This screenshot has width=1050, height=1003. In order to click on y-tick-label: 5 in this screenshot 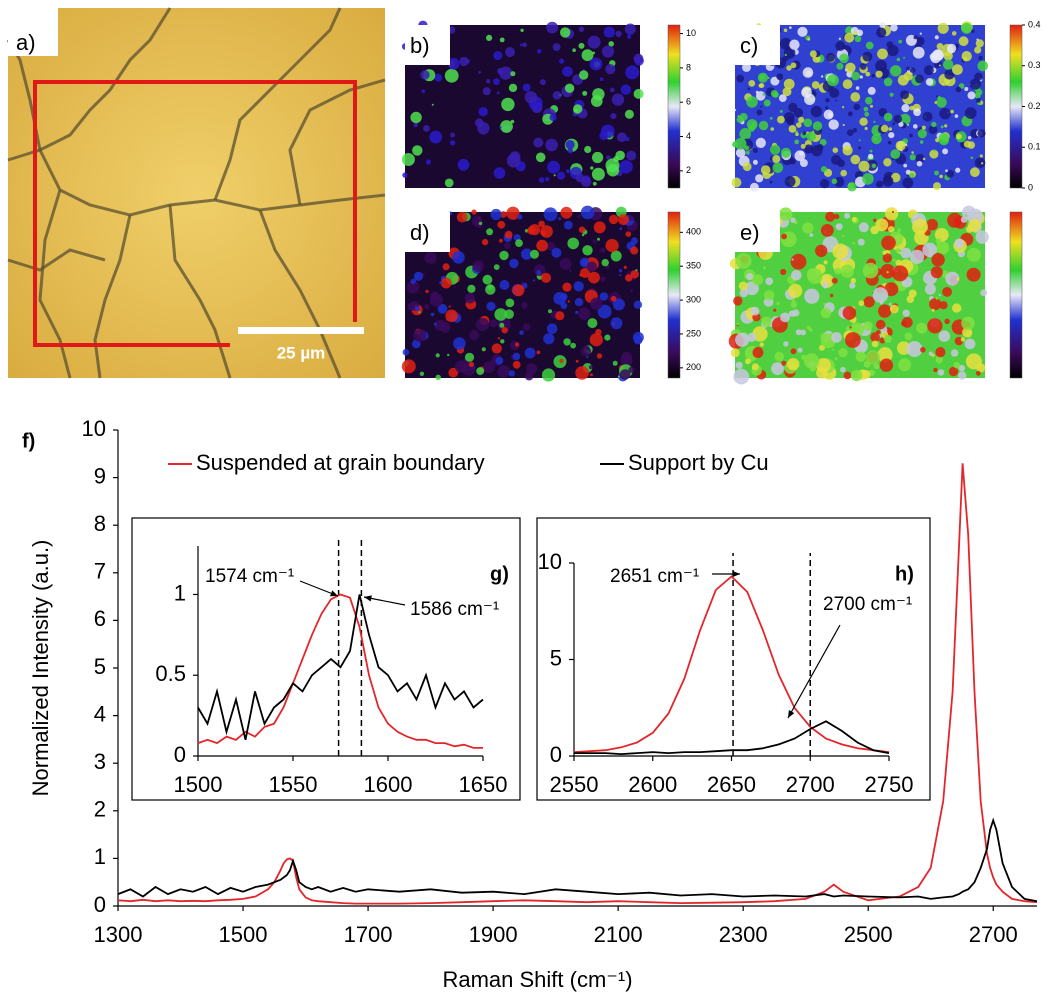, I will do `click(556, 657)`.